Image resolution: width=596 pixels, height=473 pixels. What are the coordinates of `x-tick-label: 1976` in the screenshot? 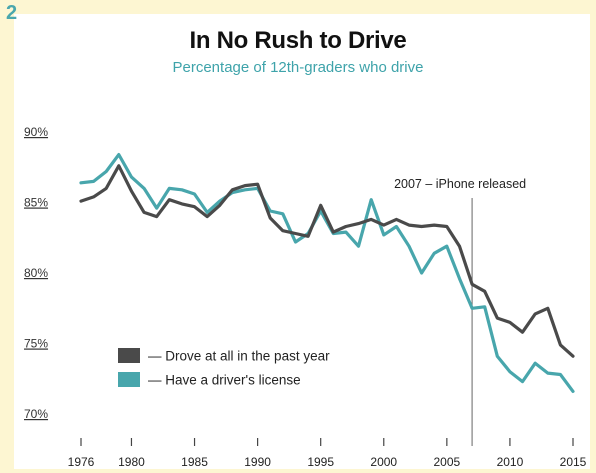 It's located at (81, 462).